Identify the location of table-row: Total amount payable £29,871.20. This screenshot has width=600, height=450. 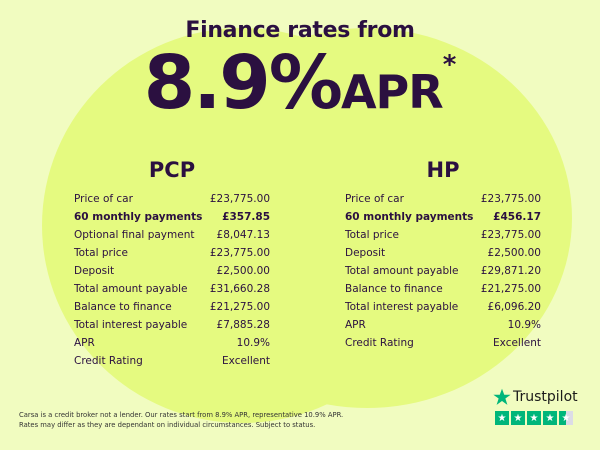
(443, 271).